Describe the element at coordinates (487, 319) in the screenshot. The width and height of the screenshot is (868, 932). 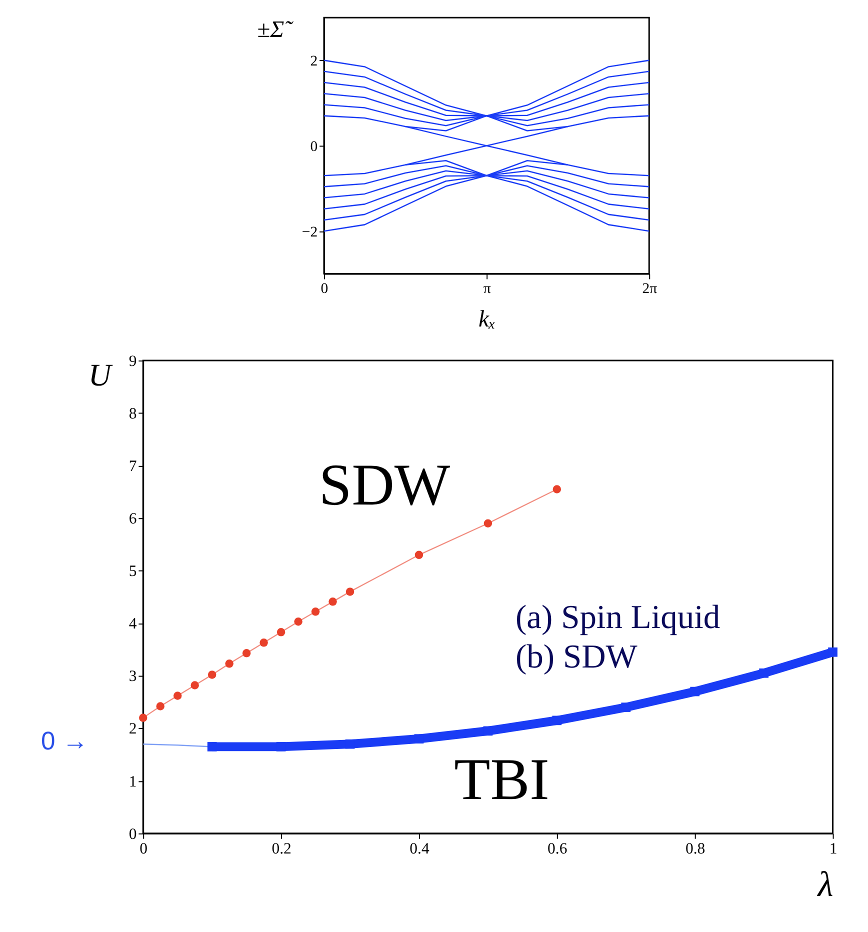
I see `x-axis-title: kₓ` at that location.